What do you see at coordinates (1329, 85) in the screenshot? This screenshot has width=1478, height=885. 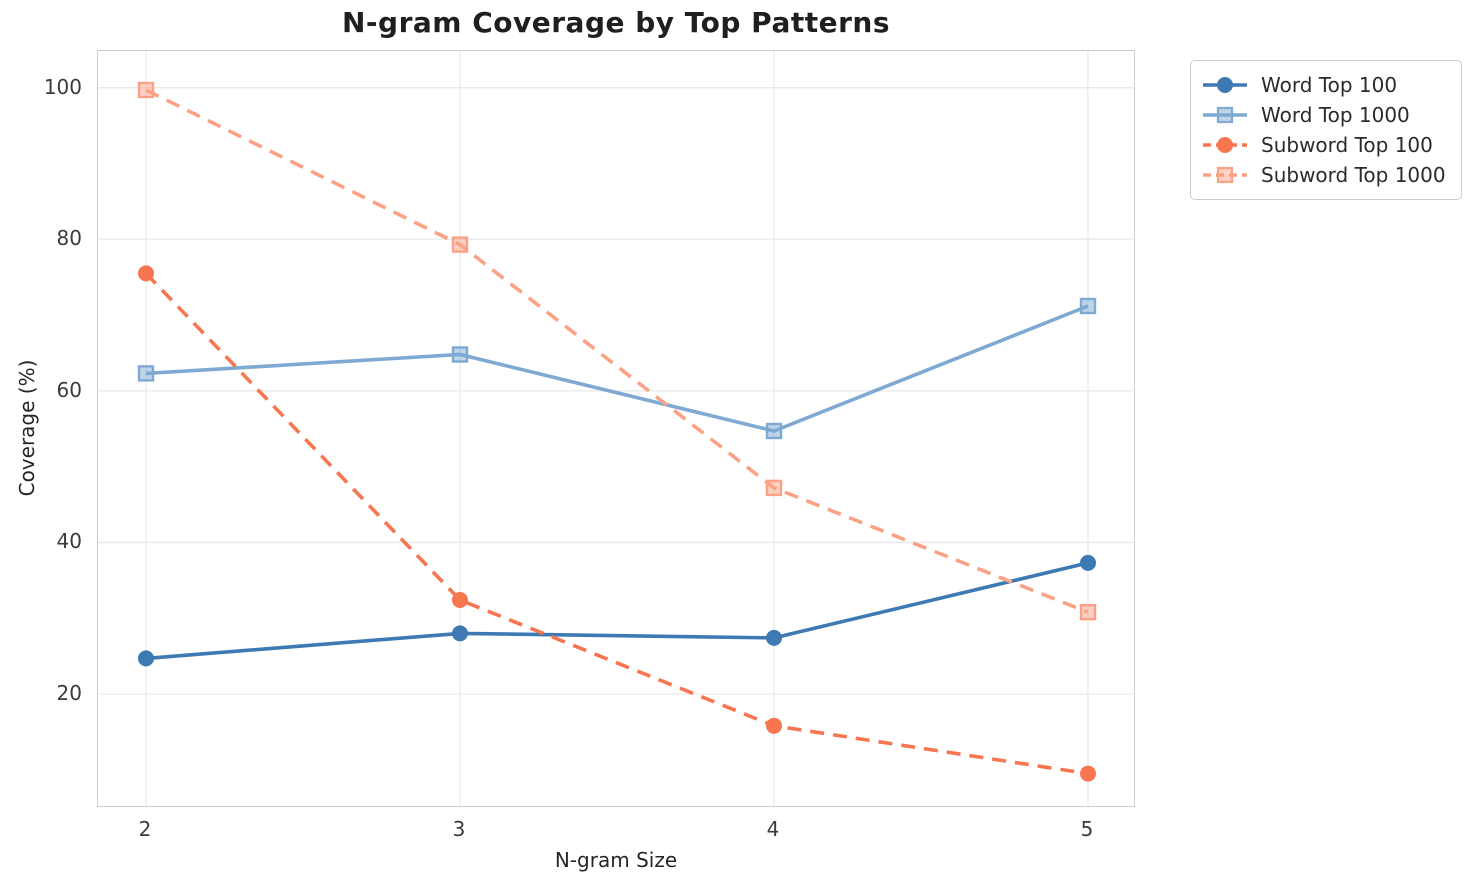 I see `legend-label-word-top-100: Word Top 100` at bounding box center [1329, 85].